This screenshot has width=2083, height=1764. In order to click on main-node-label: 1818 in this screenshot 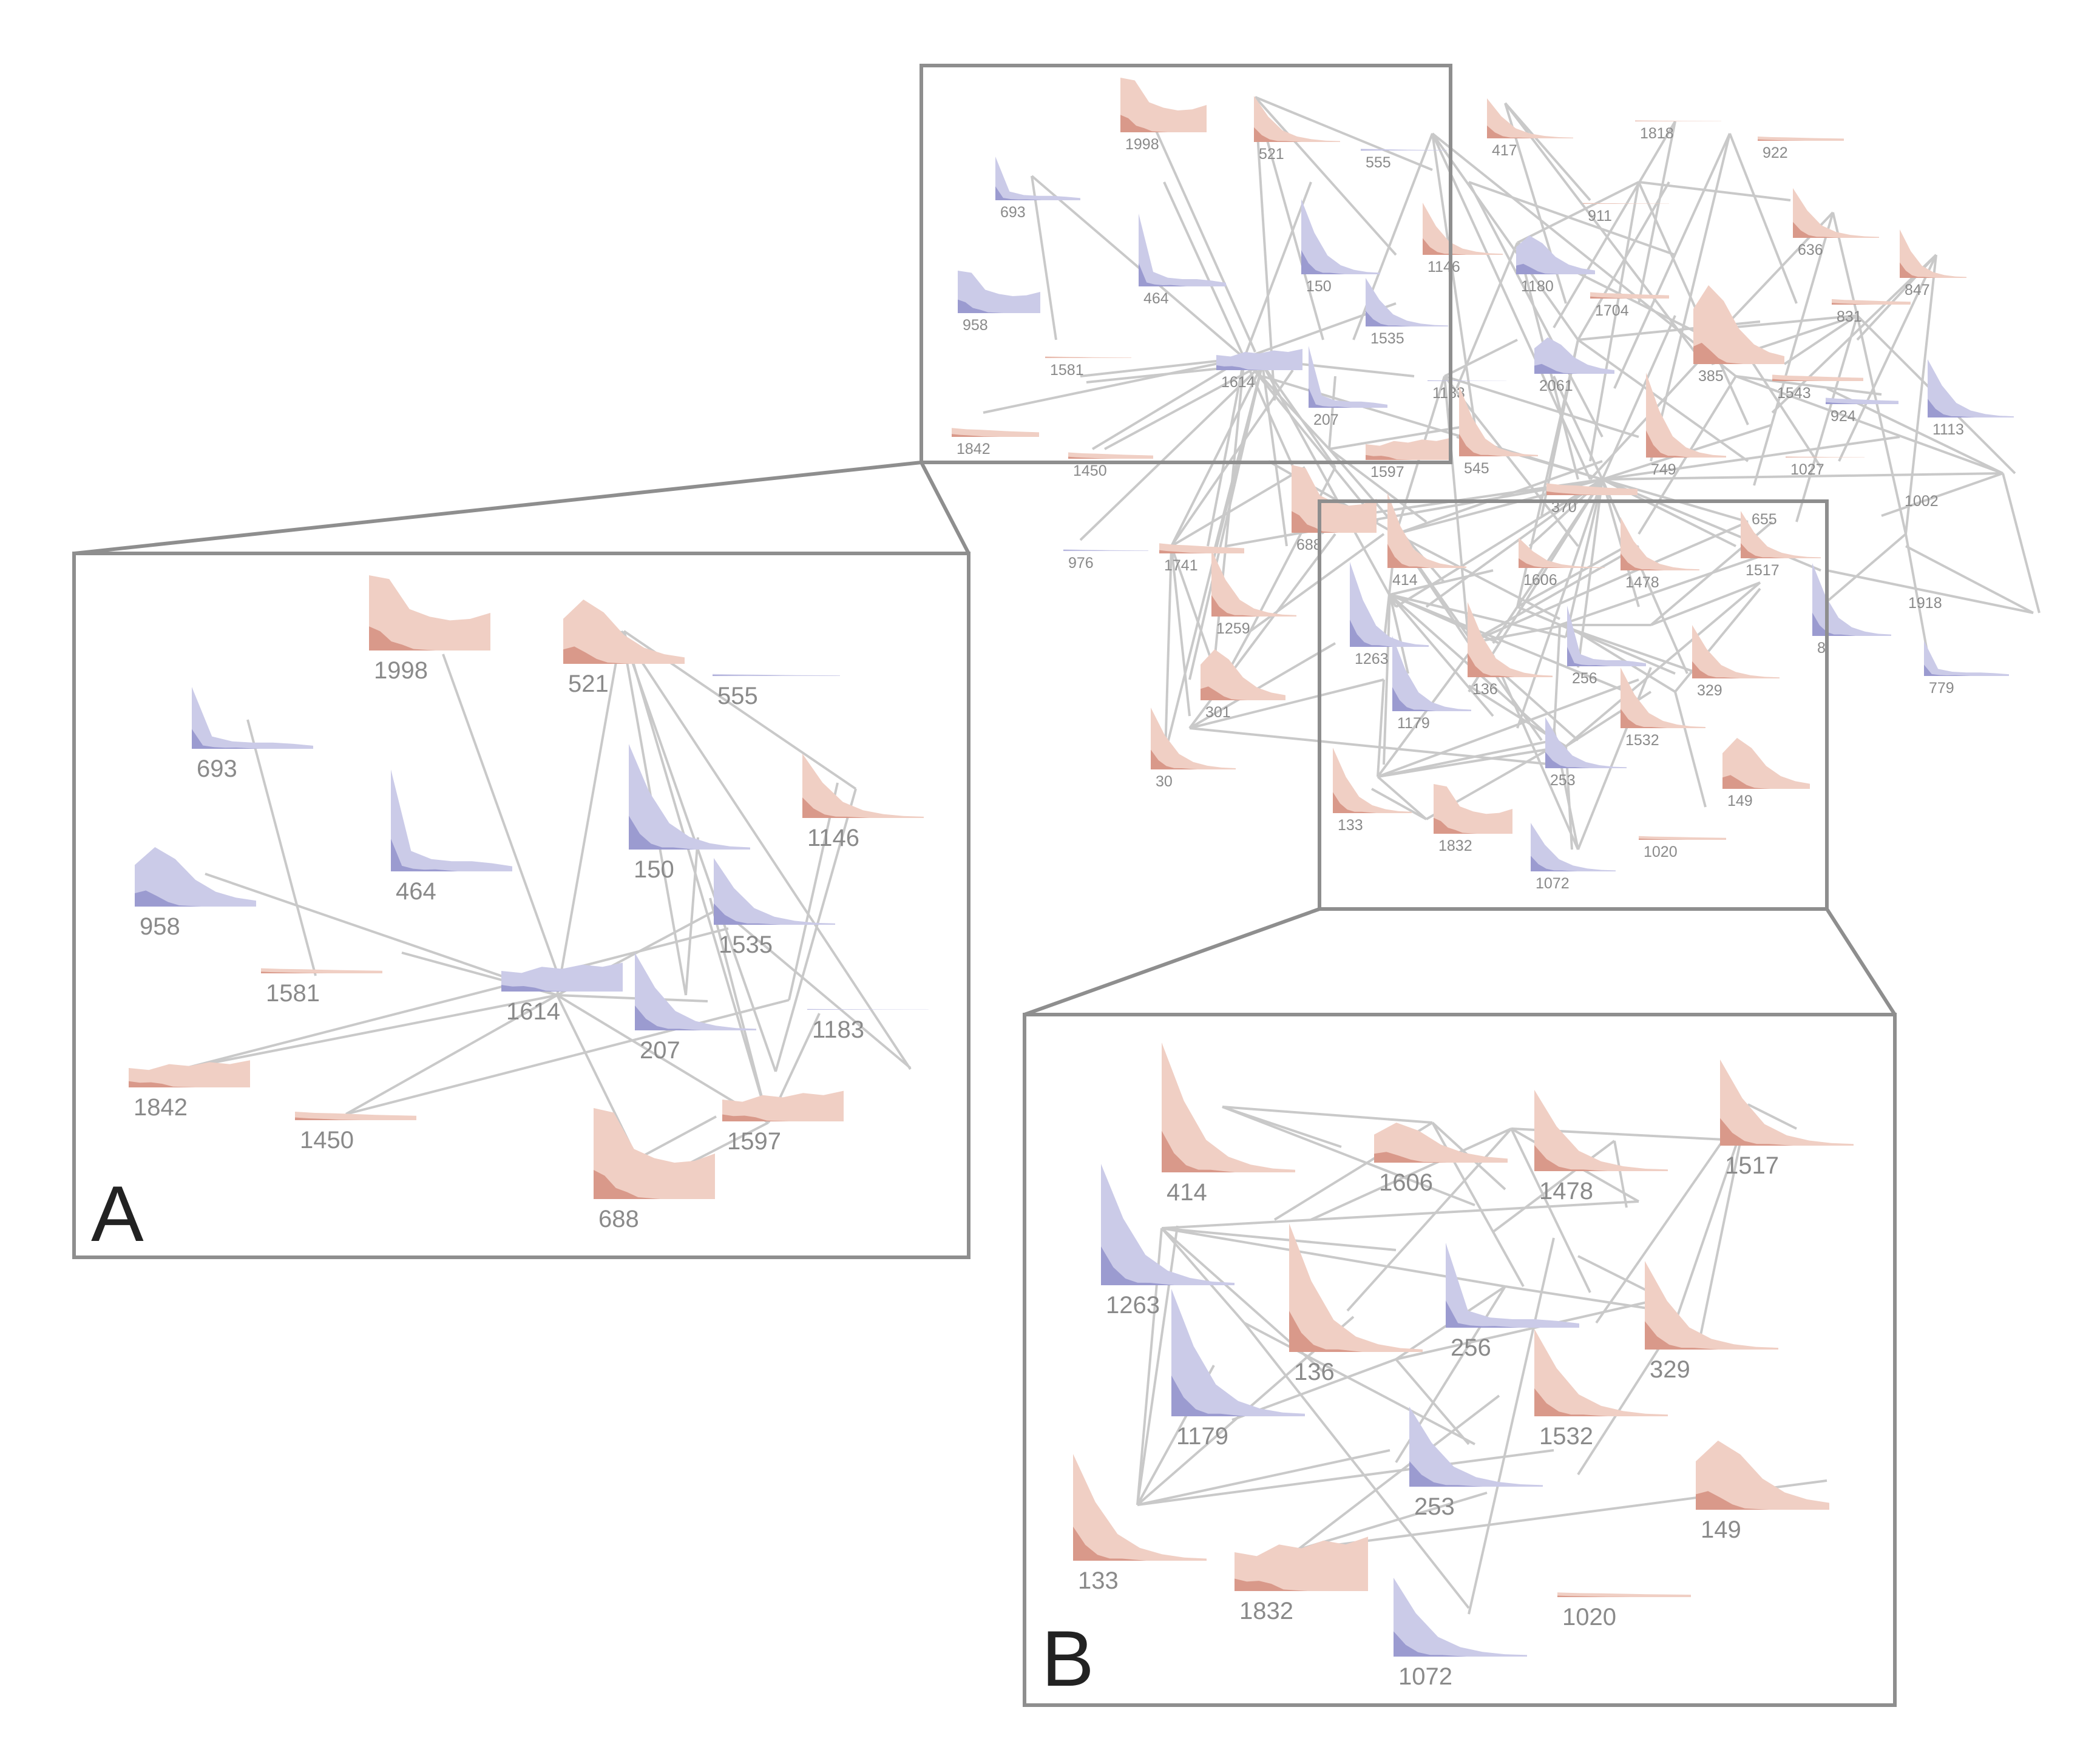, I will do `click(1657, 134)`.